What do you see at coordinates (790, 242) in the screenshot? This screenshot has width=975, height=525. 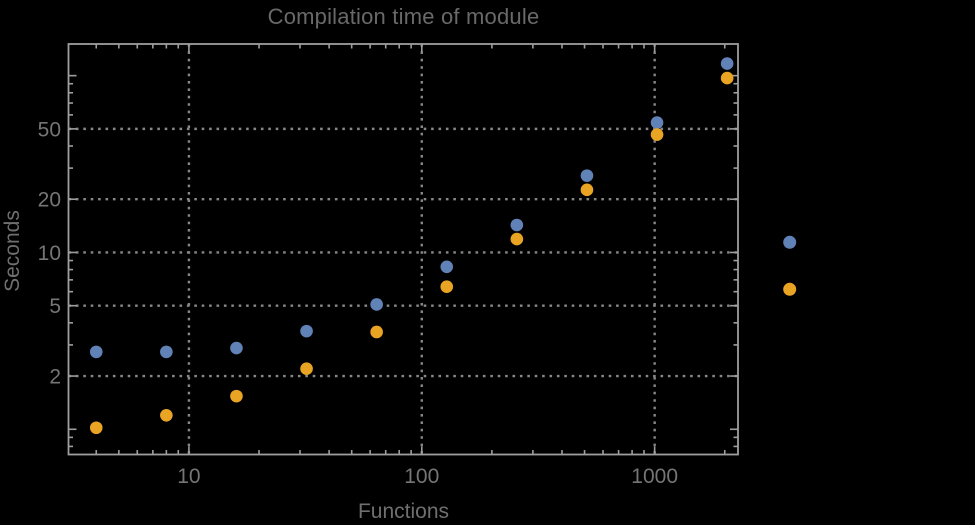 I see `legend-marker-series1` at bounding box center [790, 242].